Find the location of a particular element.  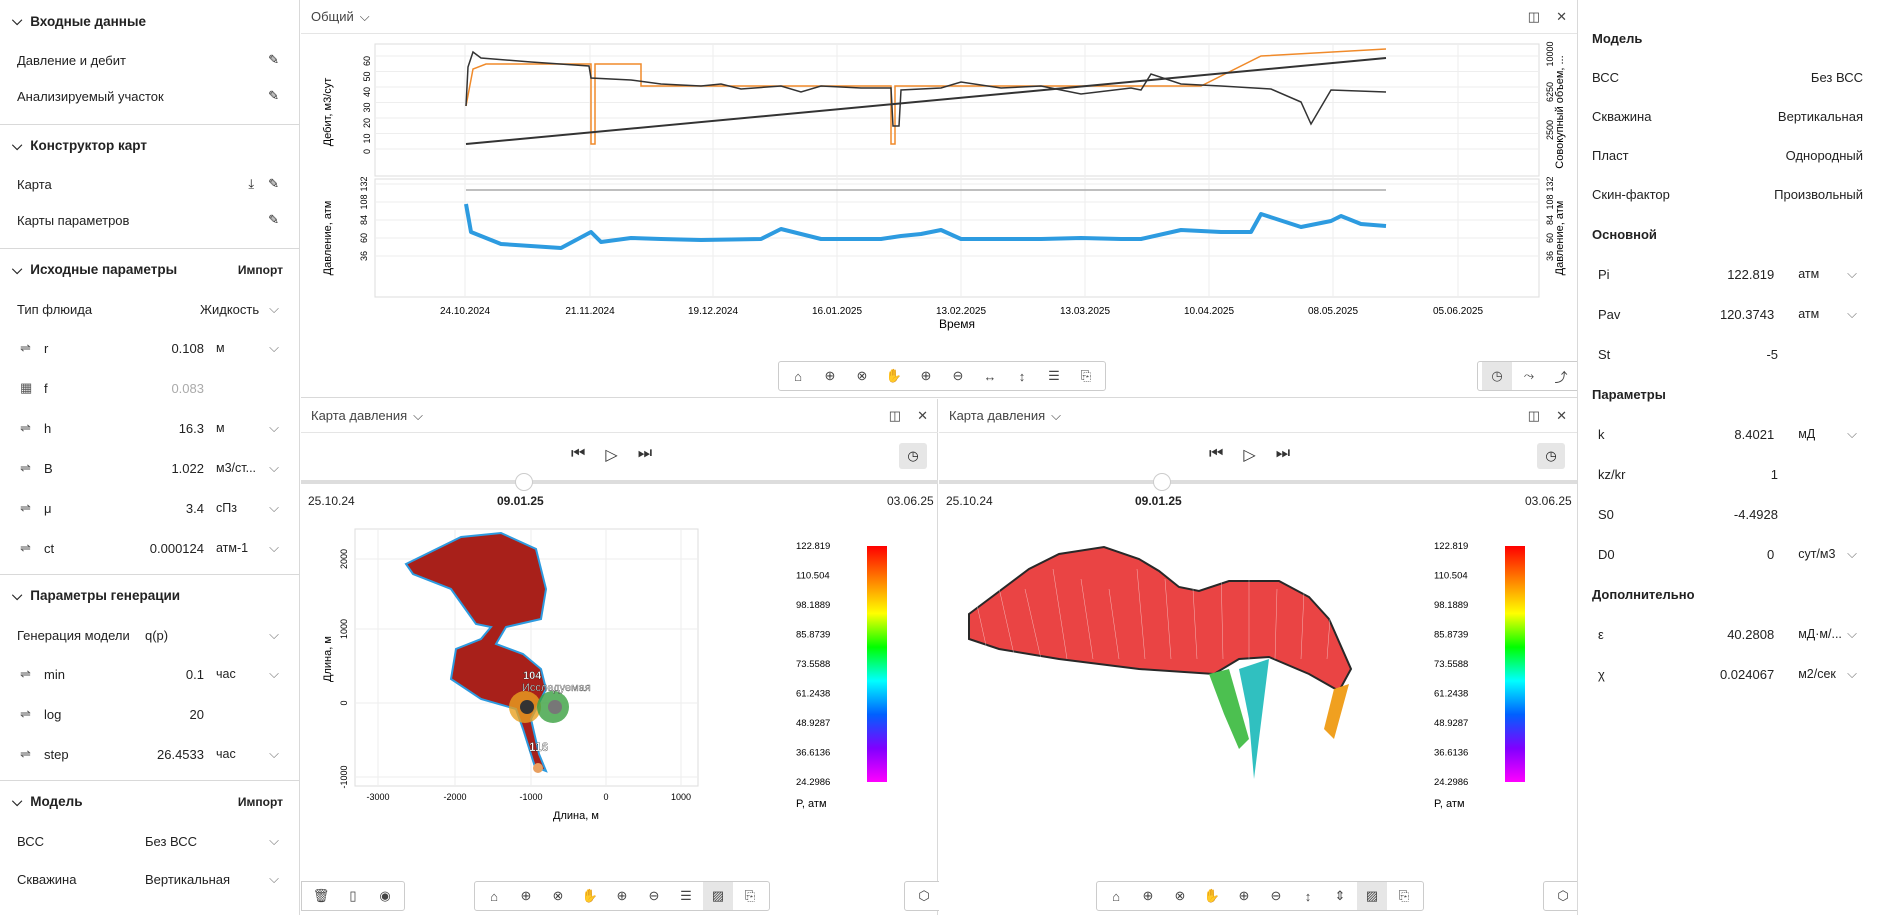

section-constructor-header: ⌵ Конструктор карт is located at coordinates (149, 145).